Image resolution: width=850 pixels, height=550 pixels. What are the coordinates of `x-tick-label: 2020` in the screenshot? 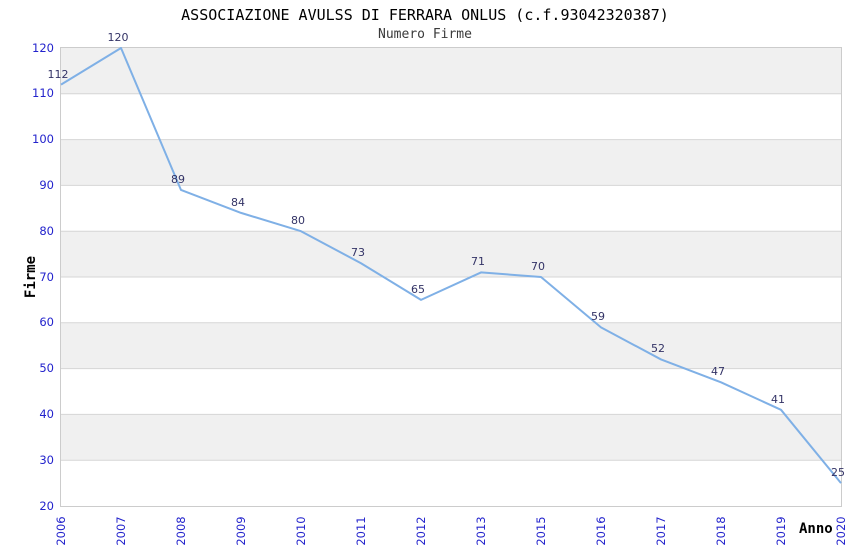 It's located at (841, 531).